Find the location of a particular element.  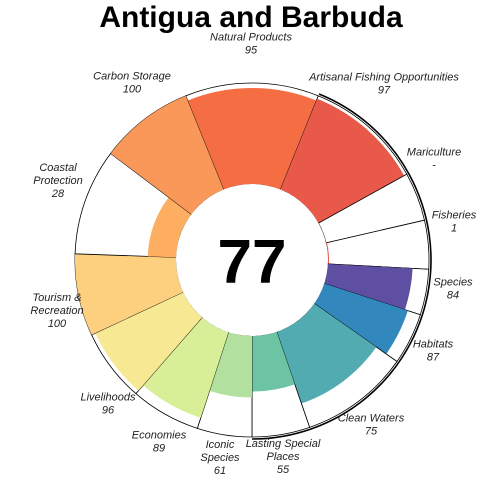

chart-title: Antigua and Barbuda is located at coordinates (251, 17).